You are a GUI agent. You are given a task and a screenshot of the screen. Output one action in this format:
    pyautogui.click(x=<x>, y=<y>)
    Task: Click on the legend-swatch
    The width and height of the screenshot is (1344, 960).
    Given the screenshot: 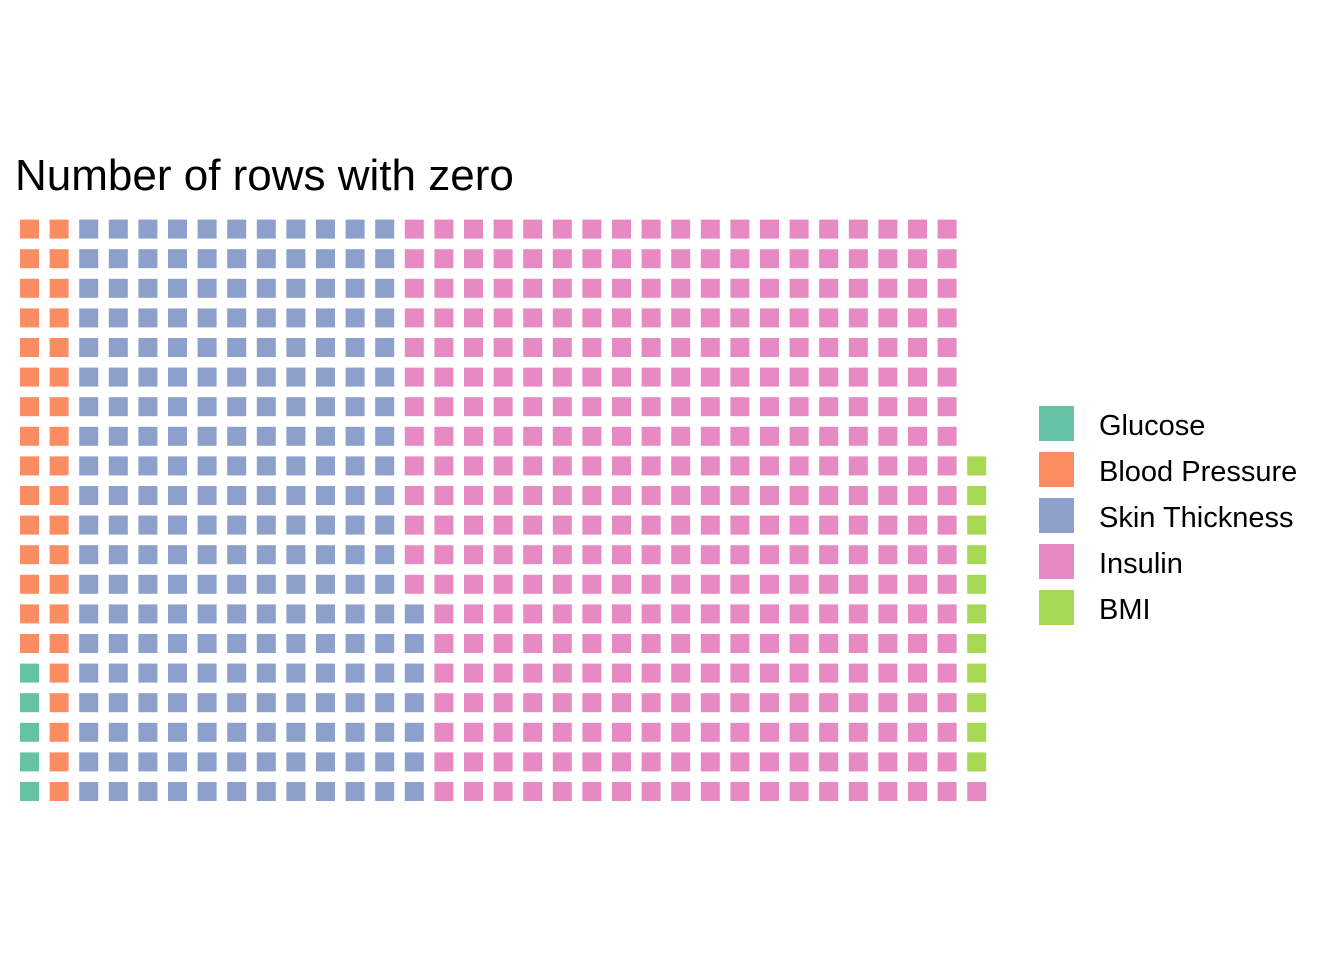 What is the action you would take?
    pyautogui.click(x=1056, y=561)
    